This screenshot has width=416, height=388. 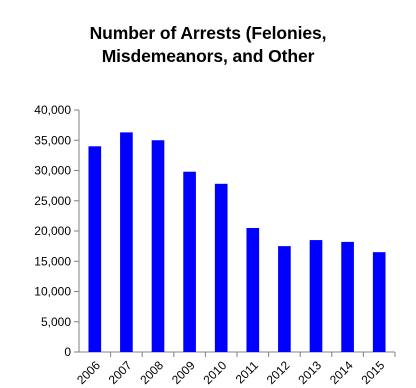 I want to click on bar-2015, so click(x=379, y=302).